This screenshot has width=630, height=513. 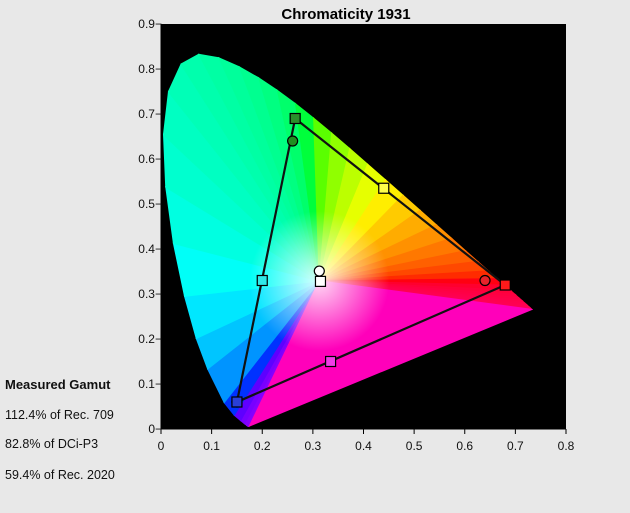 I want to click on chart-title: Chromaticity 1931, so click(x=345, y=14).